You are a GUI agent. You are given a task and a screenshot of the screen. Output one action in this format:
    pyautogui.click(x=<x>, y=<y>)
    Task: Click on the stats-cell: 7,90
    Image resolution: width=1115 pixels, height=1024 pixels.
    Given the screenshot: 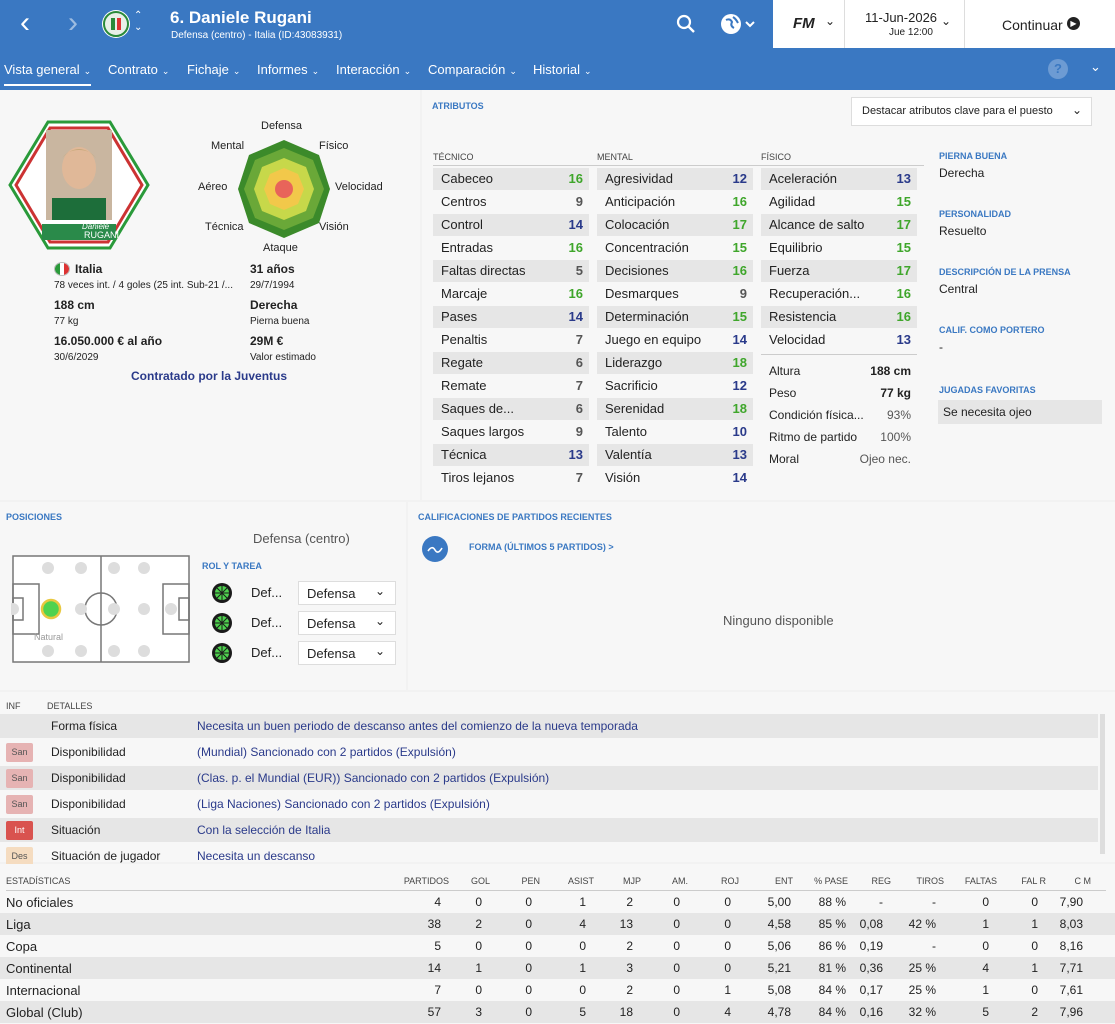 What is the action you would take?
    pyautogui.click(x=1071, y=902)
    